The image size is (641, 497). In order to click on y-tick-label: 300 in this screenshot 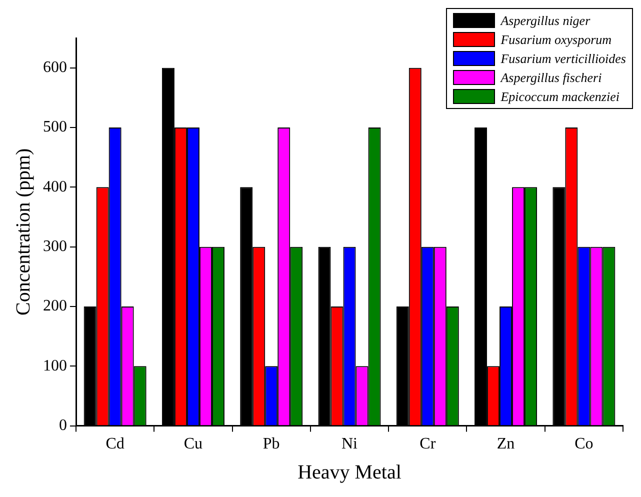, I will do `click(55, 247)`.